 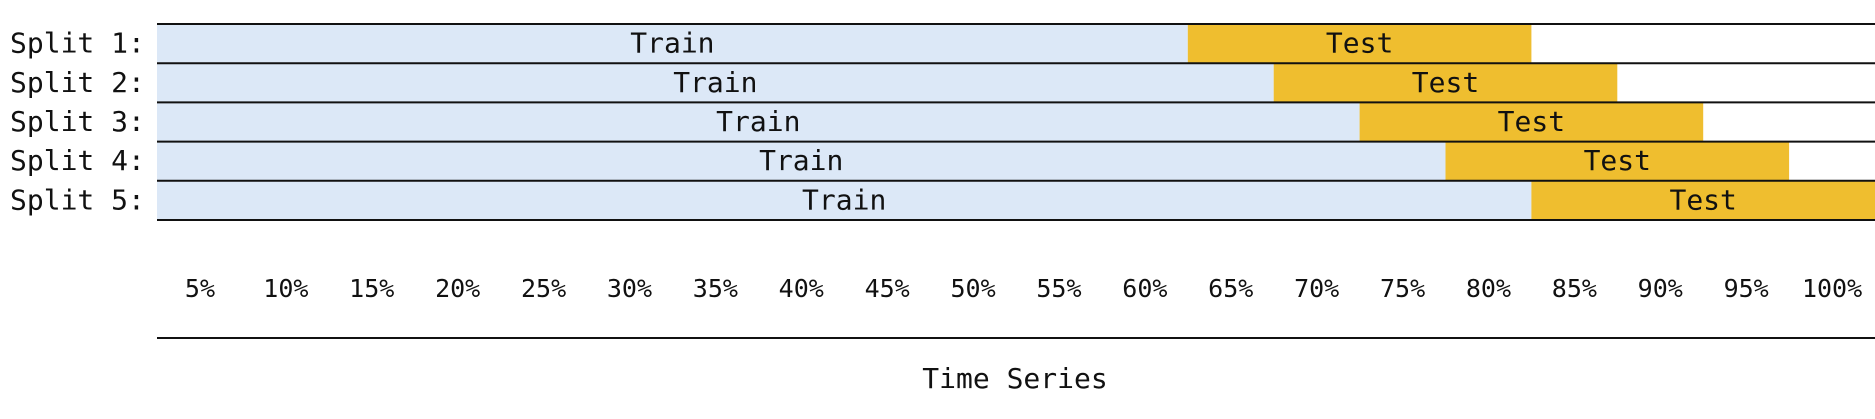 I want to click on split-label-2: Split 2:, so click(x=77, y=82).